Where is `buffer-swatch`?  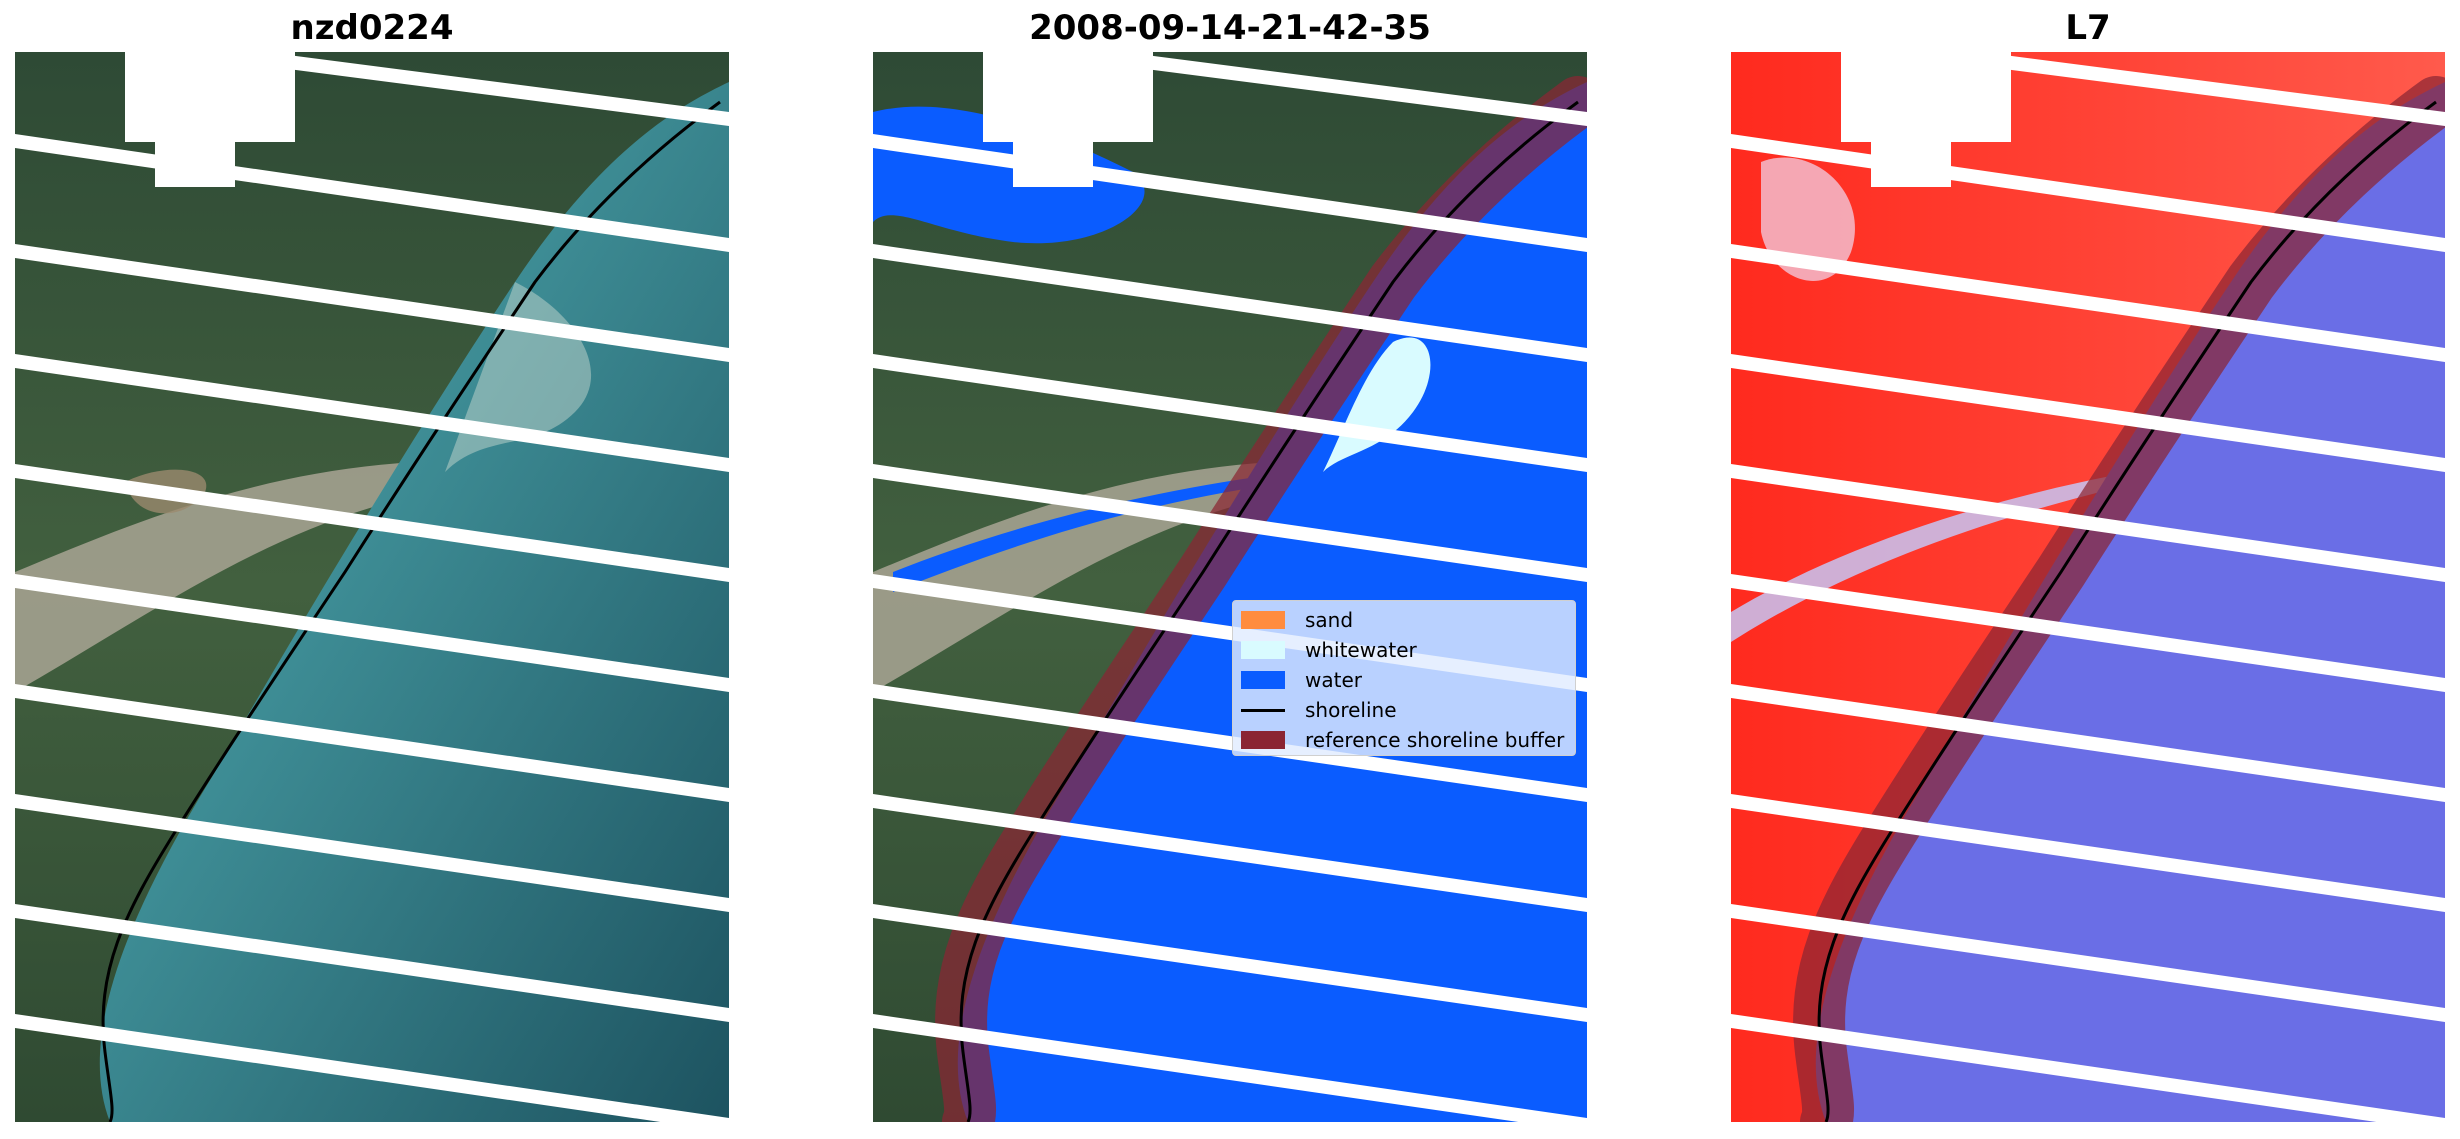
buffer-swatch is located at coordinates (1263, 740).